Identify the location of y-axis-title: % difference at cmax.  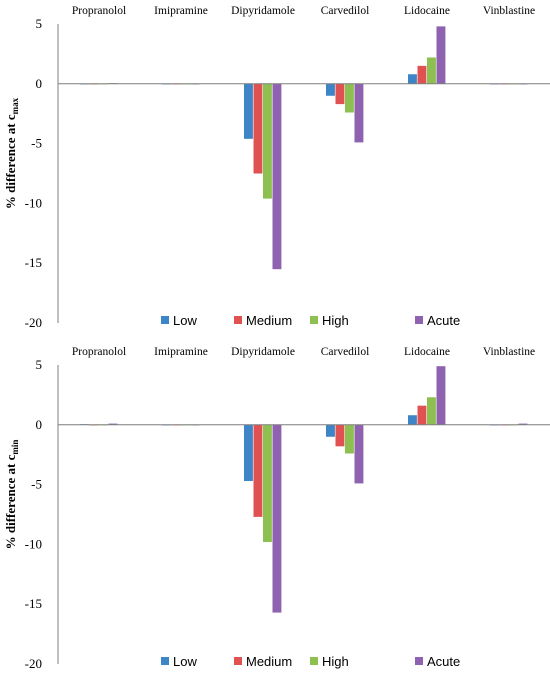
(11, 153).